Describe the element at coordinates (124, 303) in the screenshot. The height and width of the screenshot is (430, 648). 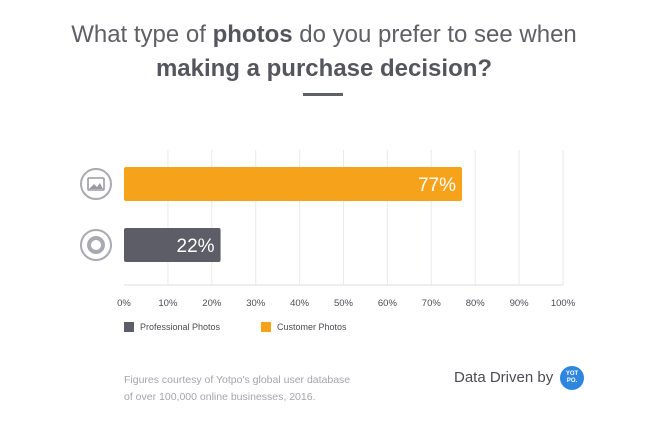
I see `x-tick-label: 0%` at that location.